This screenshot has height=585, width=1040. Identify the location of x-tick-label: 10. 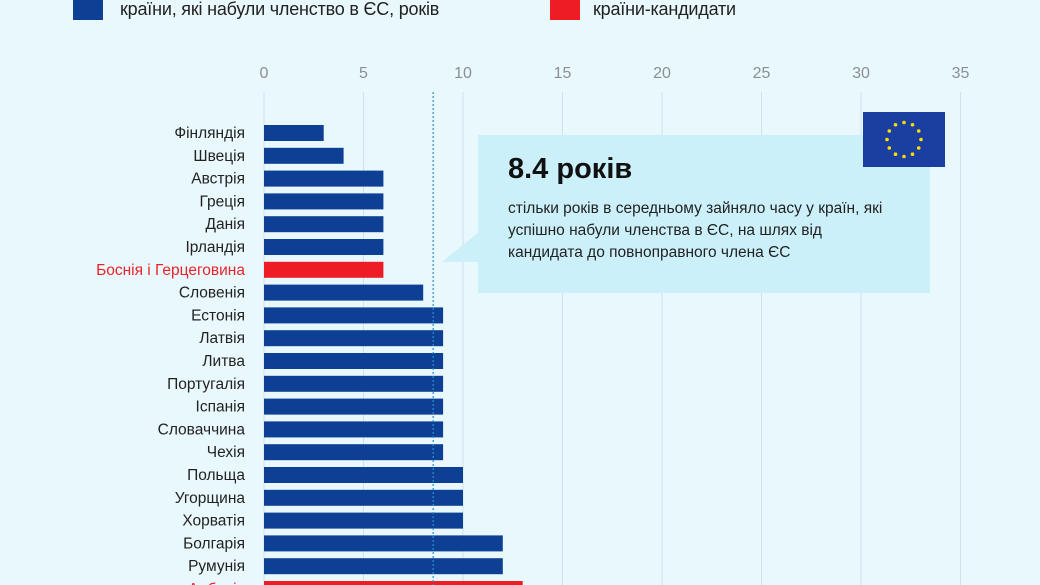
(463, 73).